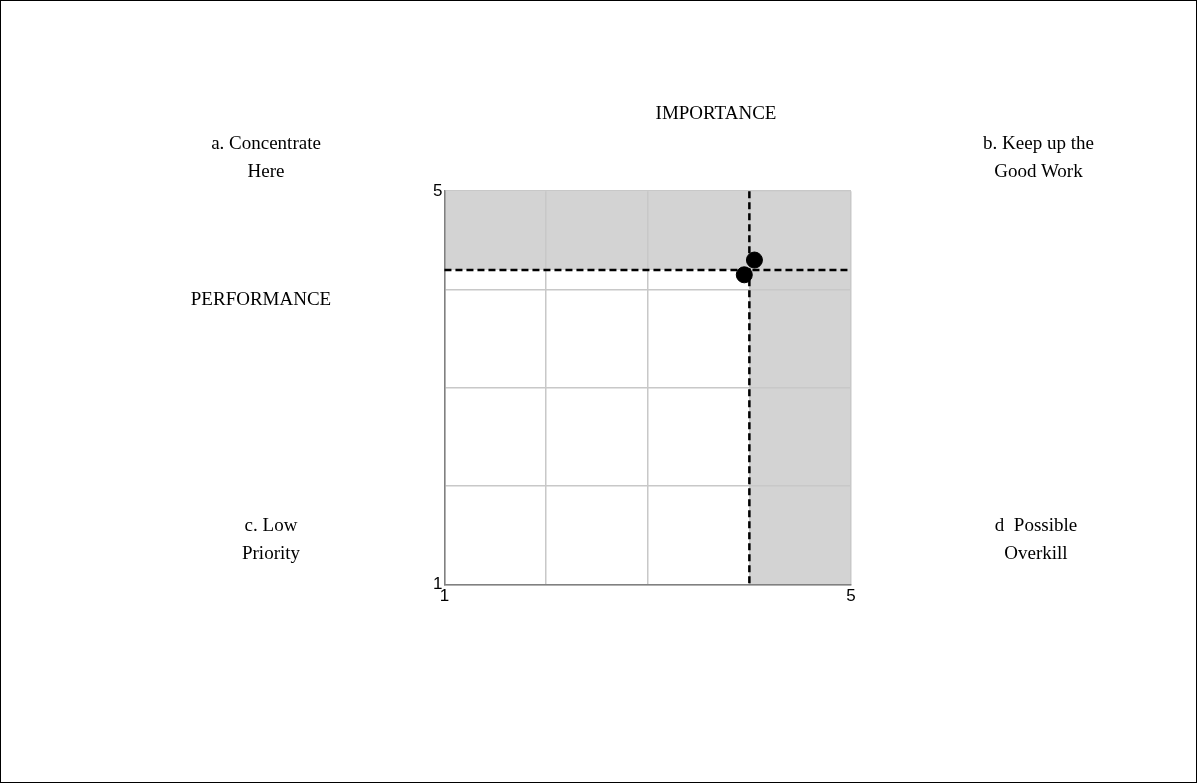 The width and height of the screenshot is (1197, 783). I want to click on text: PERFORMANCE, so click(261, 299).